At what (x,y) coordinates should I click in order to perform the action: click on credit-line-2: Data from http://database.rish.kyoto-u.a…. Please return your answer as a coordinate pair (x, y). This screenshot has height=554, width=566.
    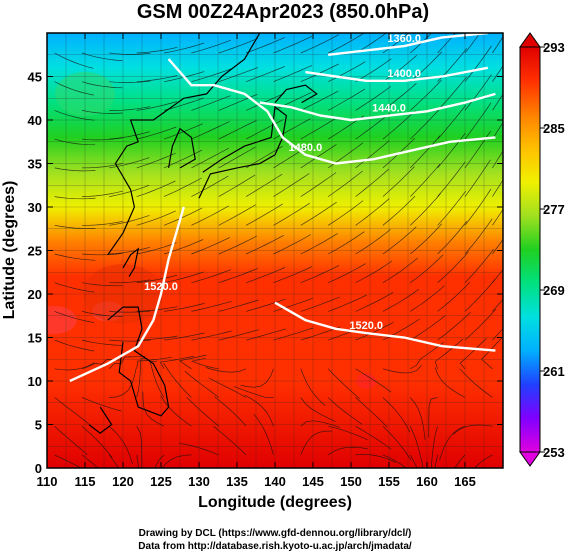
    Looking at the image, I should click on (275, 546).